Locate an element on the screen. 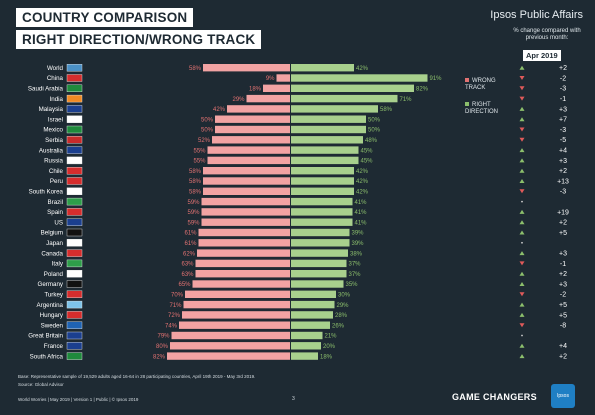 Image resolution: width=595 pixels, height=415 pixels. data-label-right: 45% is located at coordinates (367, 151).